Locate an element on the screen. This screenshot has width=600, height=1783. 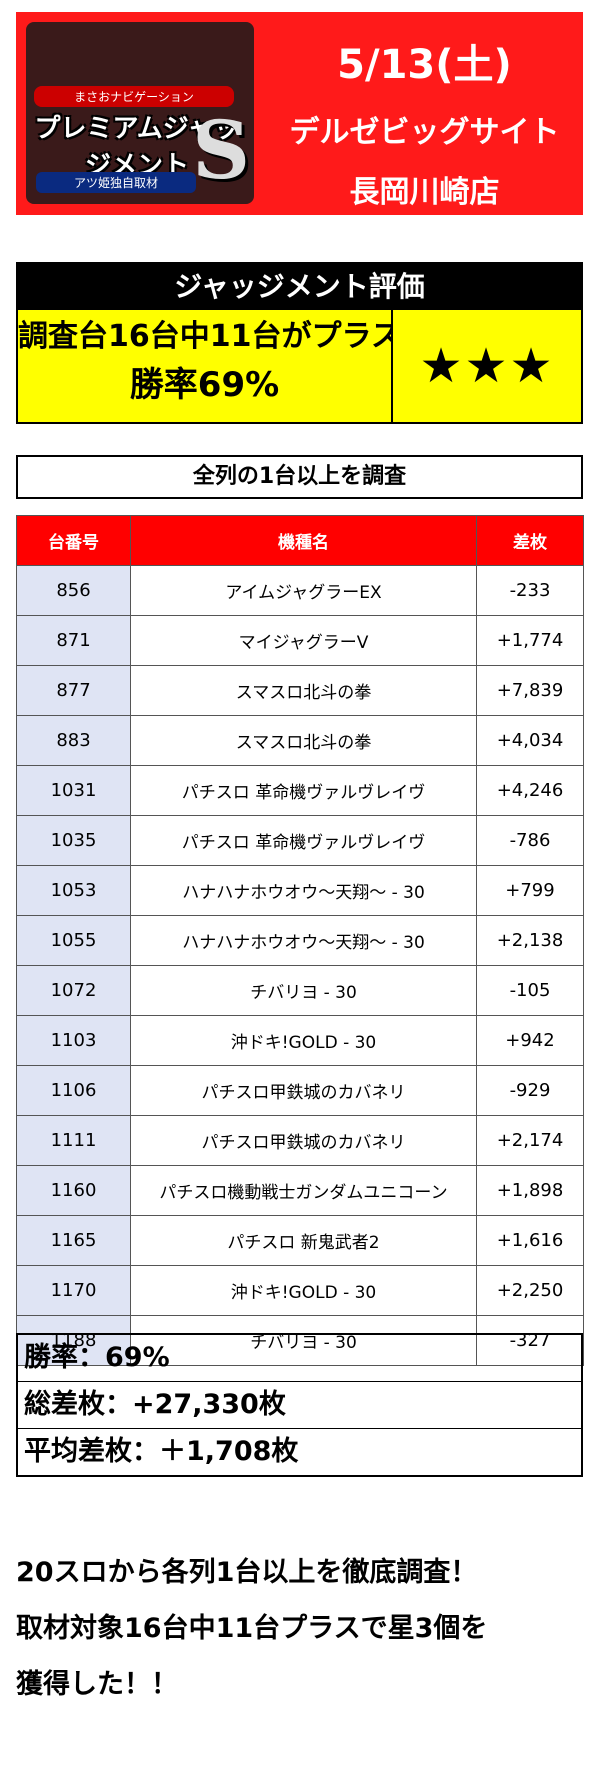
machine-number-cell: 1111 is located at coordinates (73, 1140).